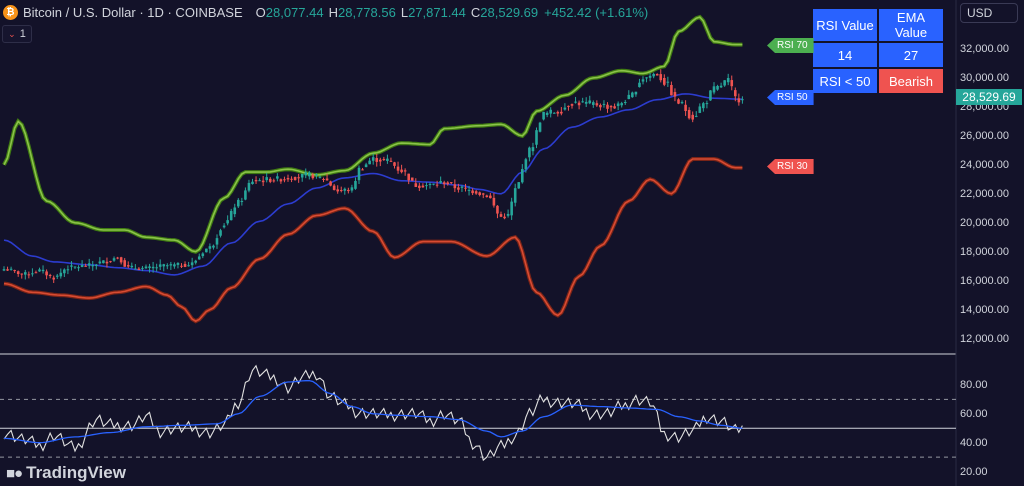 Image resolution: width=1024 pixels, height=486 pixels. I want to click on close-label: C, so click(475, 12).